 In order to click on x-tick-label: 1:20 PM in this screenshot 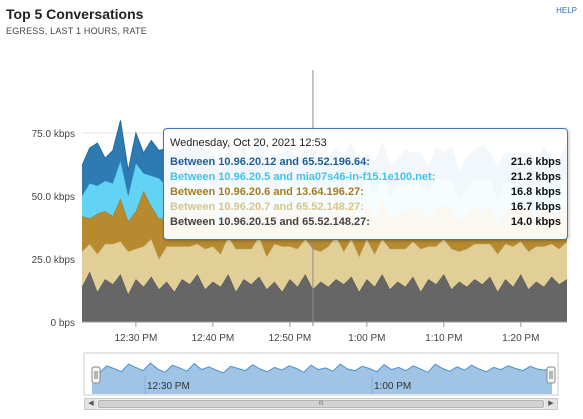, I will do `click(520, 338)`.